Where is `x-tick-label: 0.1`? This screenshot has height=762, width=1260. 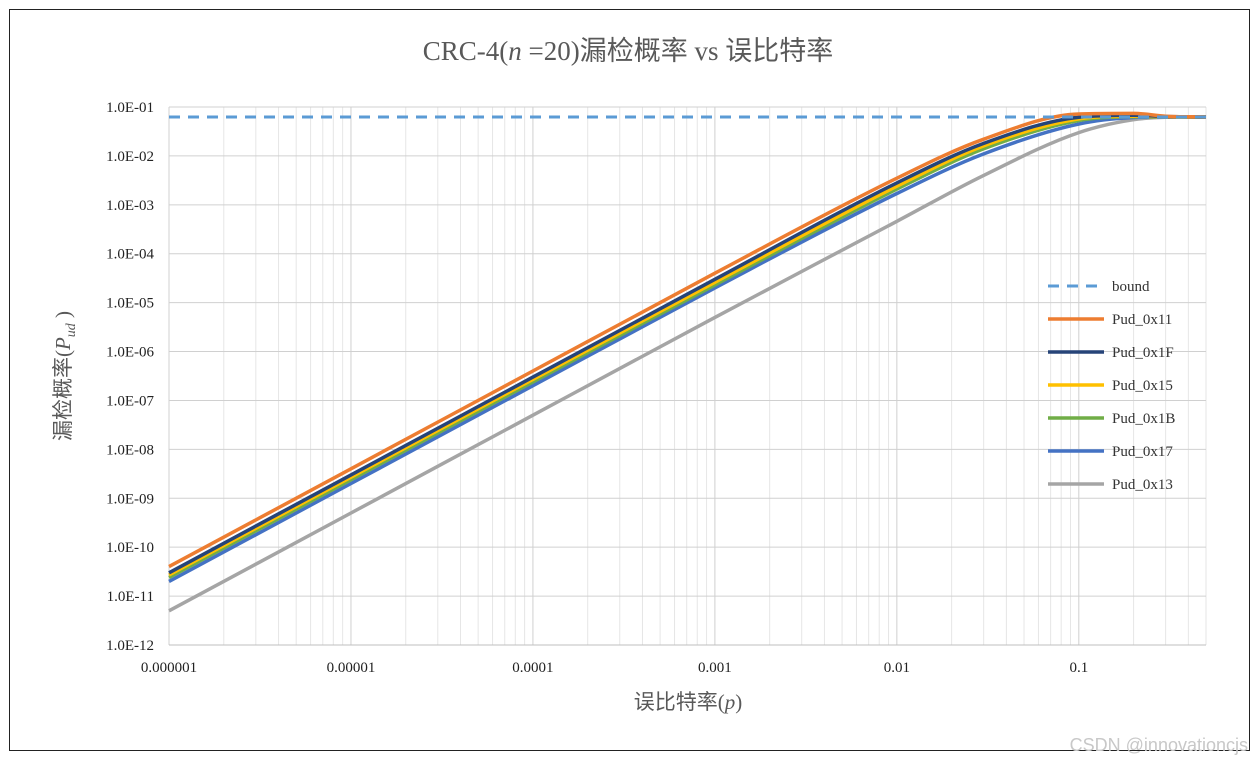 x-tick-label: 0.1 is located at coordinates (1078, 668).